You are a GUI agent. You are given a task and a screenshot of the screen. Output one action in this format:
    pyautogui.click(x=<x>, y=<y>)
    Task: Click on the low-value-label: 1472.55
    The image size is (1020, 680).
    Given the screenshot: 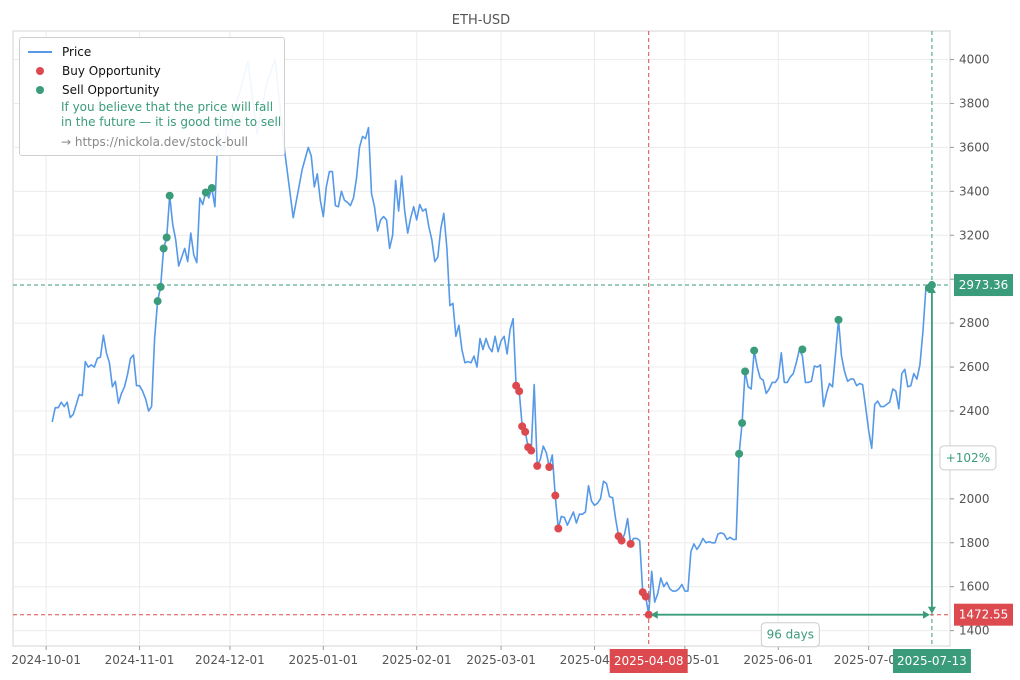 What is the action you would take?
    pyautogui.click(x=984, y=615)
    